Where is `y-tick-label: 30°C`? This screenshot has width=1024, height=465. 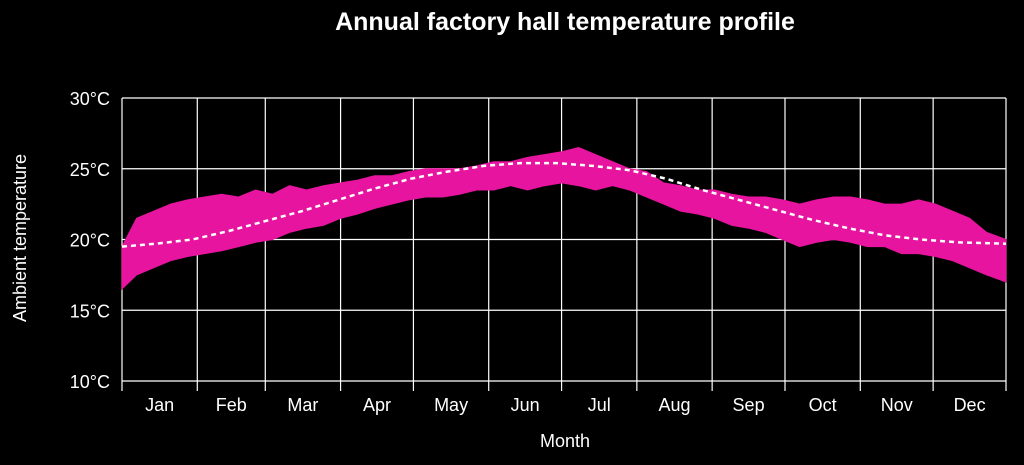 y-tick-label: 30°C is located at coordinates (90, 99).